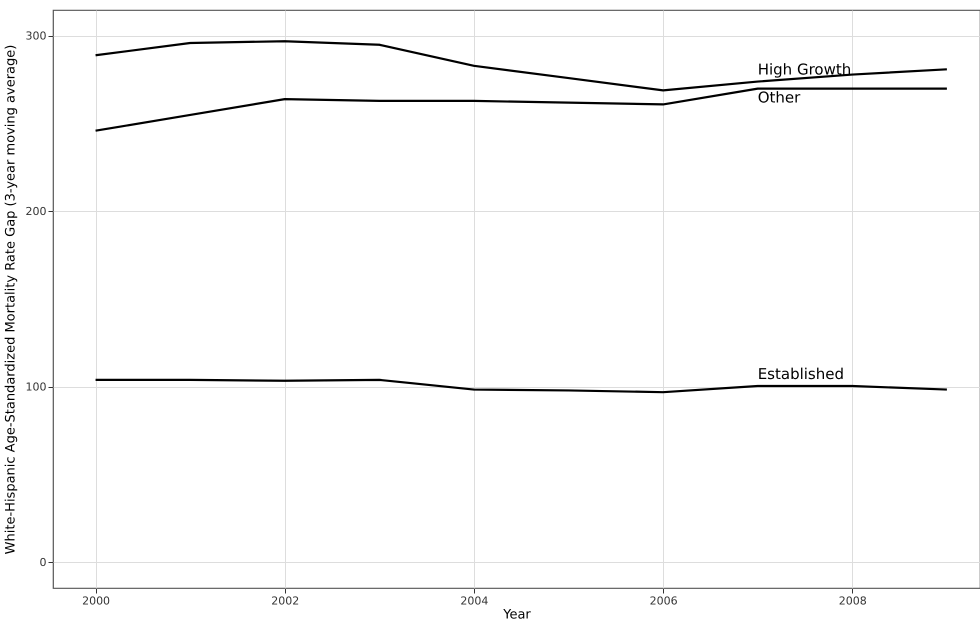 The width and height of the screenshot is (980, 623). What do you see at coordinates (36, 387) in the screenshot?
I see `y-tick-label: 100` at bounding box center [36, 387].